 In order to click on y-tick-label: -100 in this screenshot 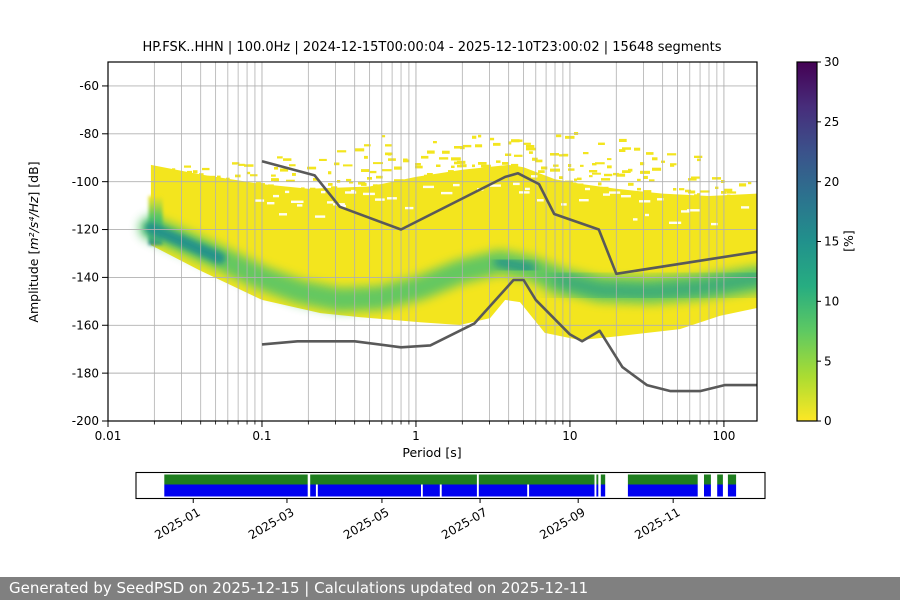, I will do `click(85, 182)`.